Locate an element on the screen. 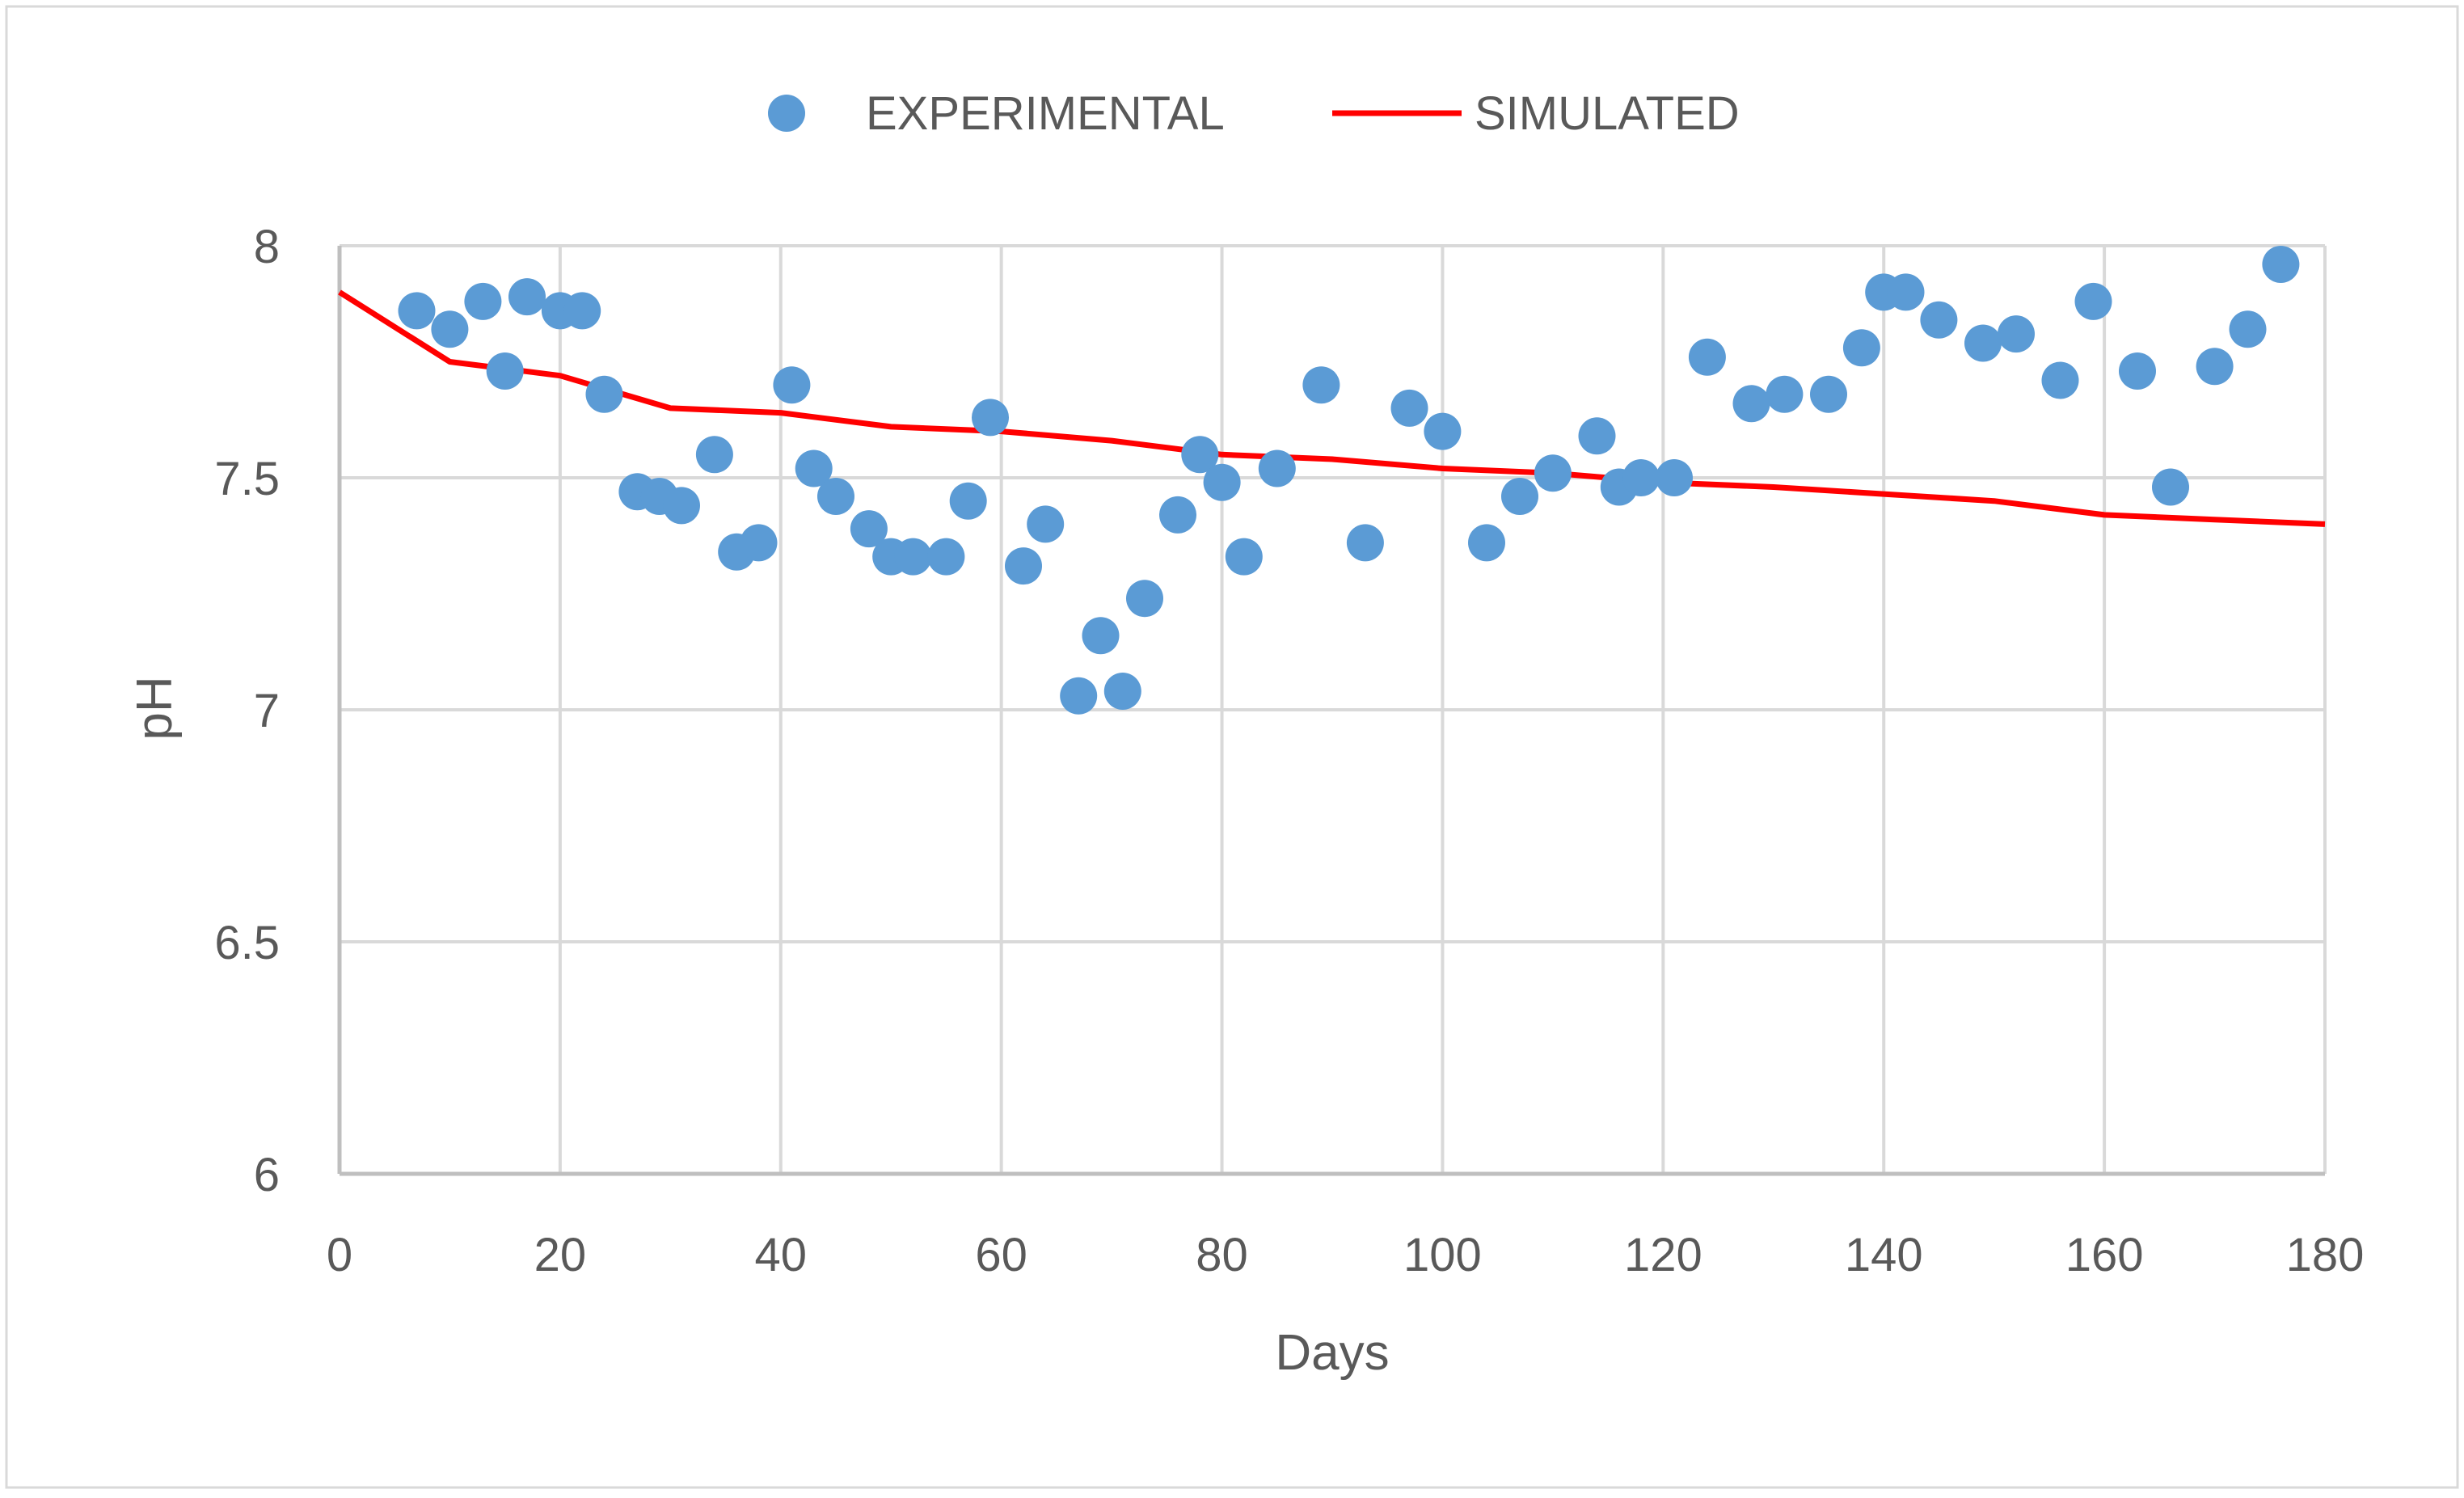  x-tick-label: 120 is located at coordinates (1663, 1255).